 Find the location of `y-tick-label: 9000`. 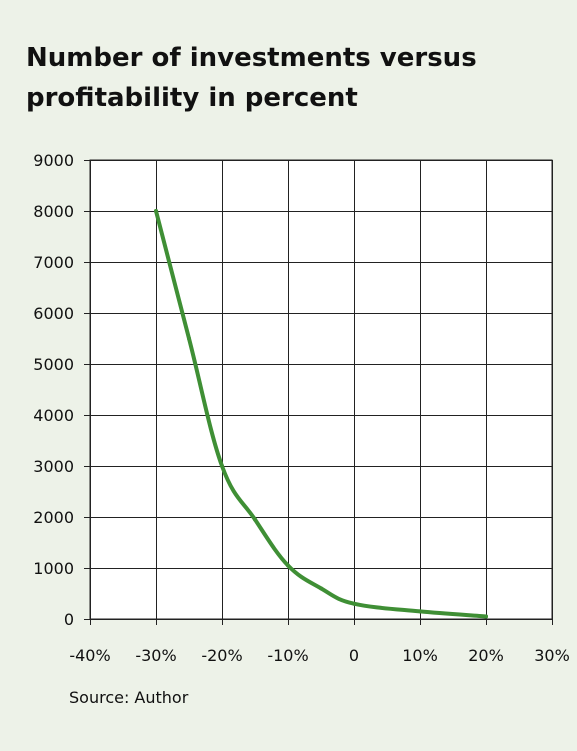

y-tick-label: 9000 is located at coordinates (53, 160).